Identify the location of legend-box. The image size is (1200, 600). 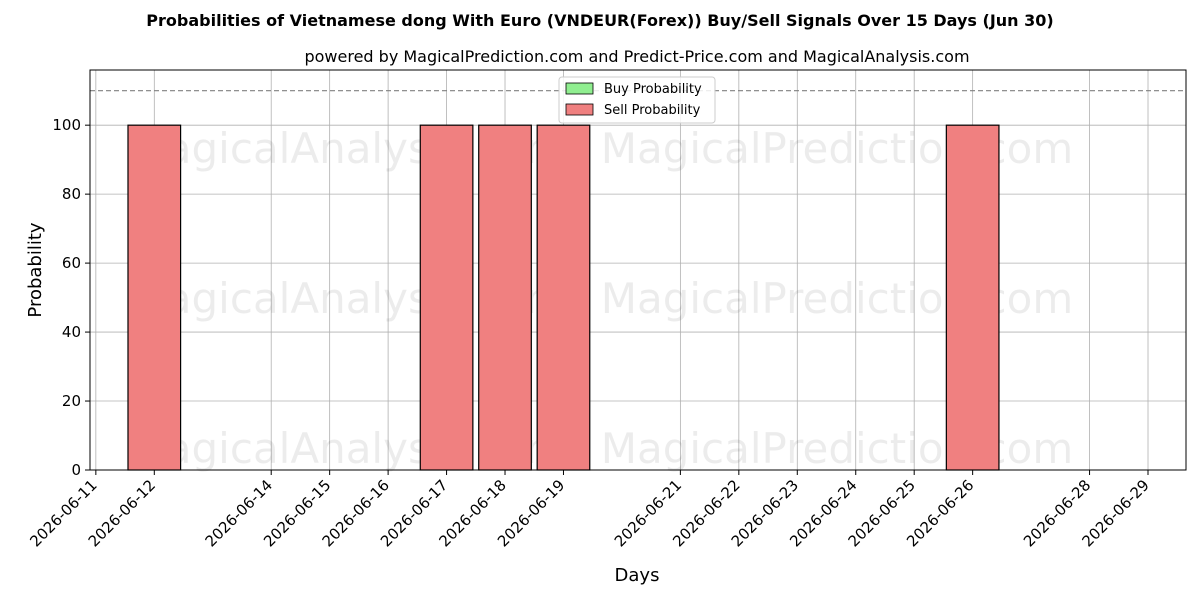
(637, 100).